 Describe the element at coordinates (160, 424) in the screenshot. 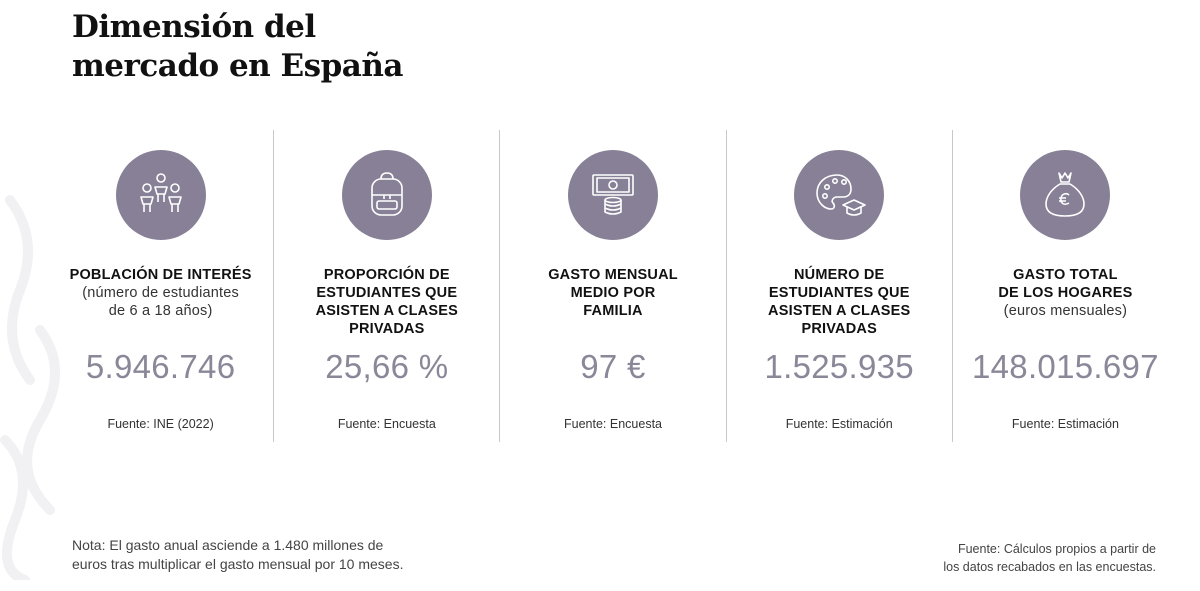

I see `metric-source: Fuente: INE (2022)` at that location.